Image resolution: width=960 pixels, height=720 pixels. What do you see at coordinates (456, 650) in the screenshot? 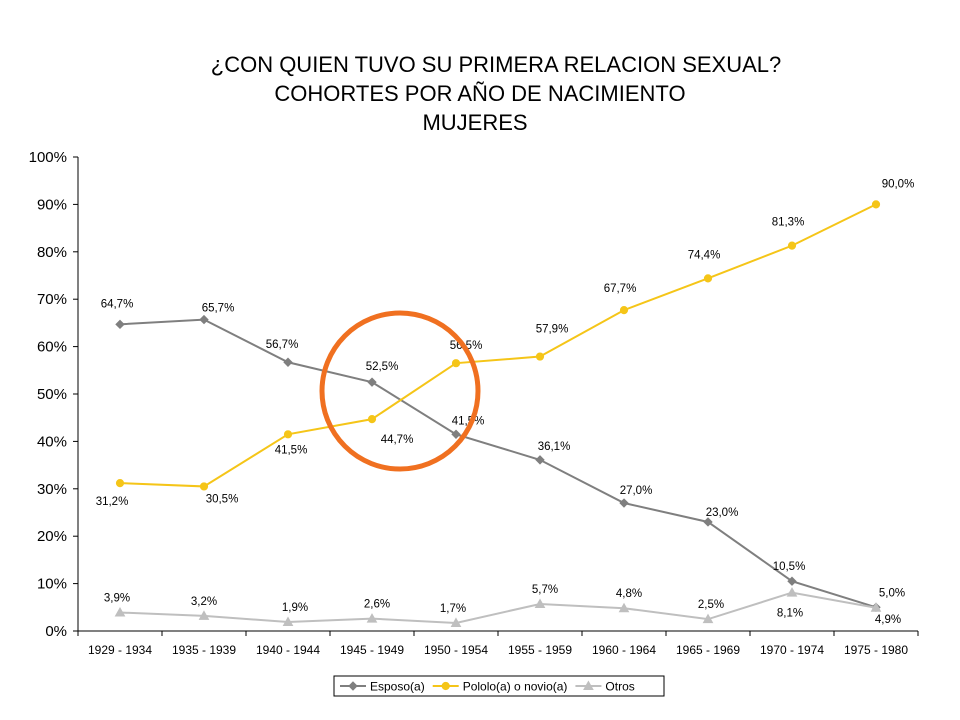
I see `x-tick-label: 1950 - 1954` at bounding box center [456, 650].